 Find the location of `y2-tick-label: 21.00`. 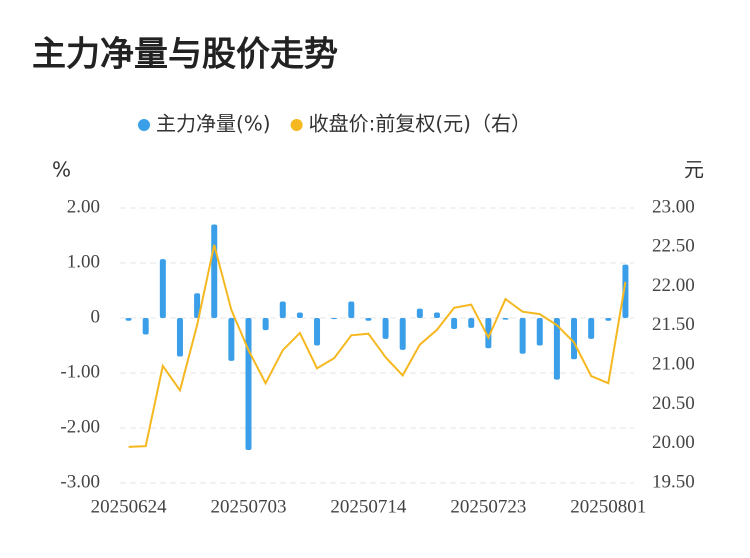

y2-tick-label: 21.00 is located at coordinates (673, 364).